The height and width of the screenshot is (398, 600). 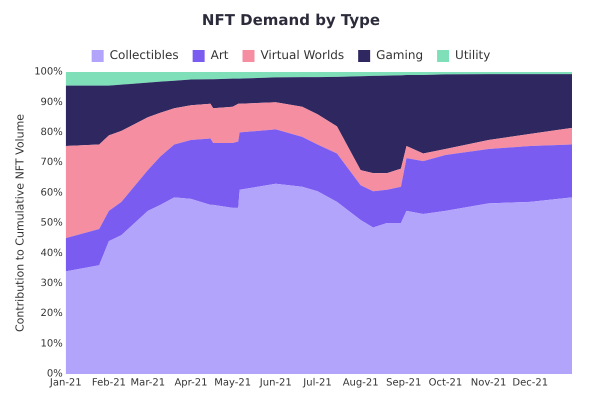 I want to click on y-tick-label: 50%, so click(x=51, y=223).